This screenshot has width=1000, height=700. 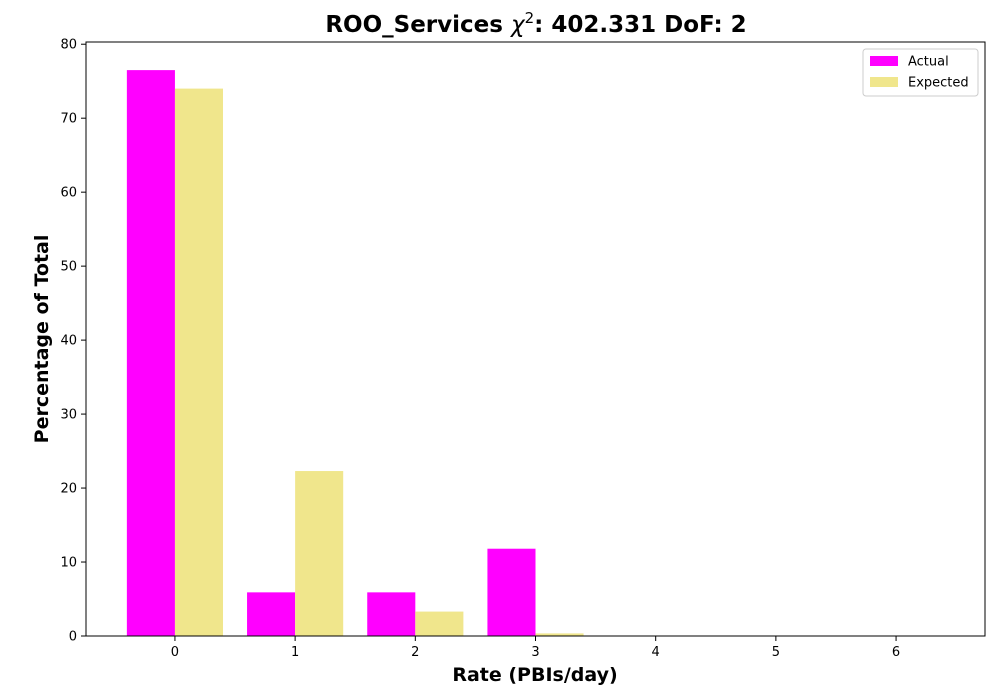 What do you see at coordinates (68, 45) in the screenshot?
I see `y-tick-label: 80` at bounding box center [68, 45].